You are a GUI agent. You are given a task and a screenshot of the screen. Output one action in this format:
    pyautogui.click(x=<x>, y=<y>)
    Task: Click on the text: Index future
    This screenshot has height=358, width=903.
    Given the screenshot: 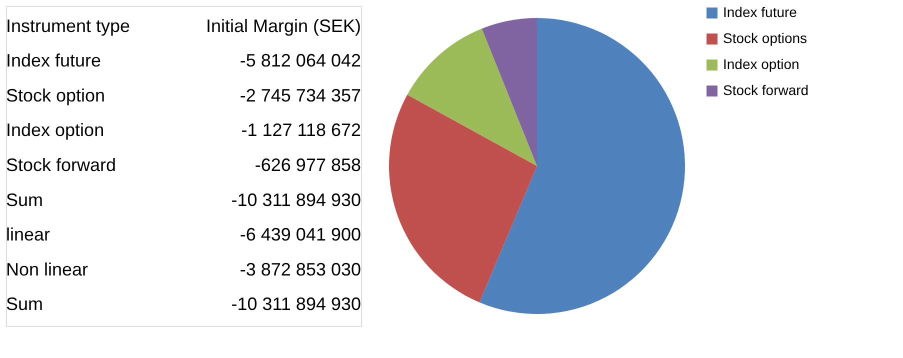 What is the action you would take?
    pyautogui.click(x=54, y=60)
    